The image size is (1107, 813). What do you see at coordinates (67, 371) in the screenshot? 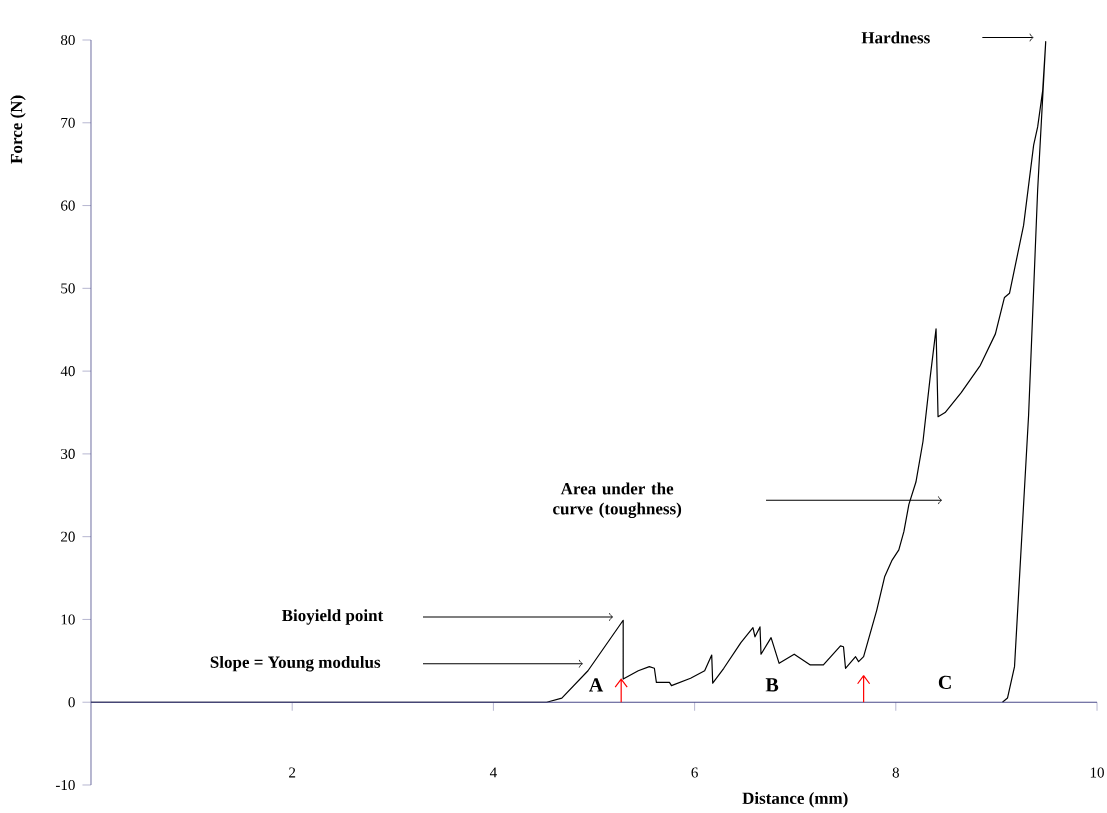
I see `y-tick-label: 40` at bounding box center [67, 371].